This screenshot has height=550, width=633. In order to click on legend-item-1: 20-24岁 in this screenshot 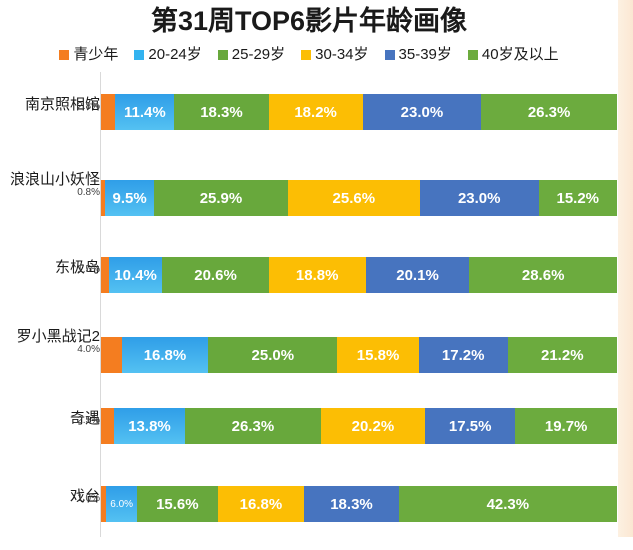, I will do `click(168, 55)`.